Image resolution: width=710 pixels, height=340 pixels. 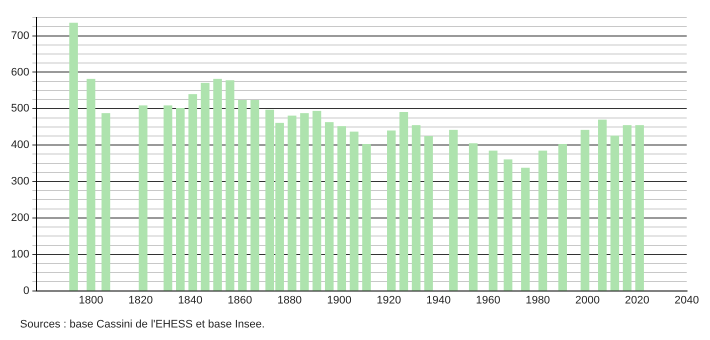 I want to click on x-tick-label: 1880, so click(x=289, y=300).